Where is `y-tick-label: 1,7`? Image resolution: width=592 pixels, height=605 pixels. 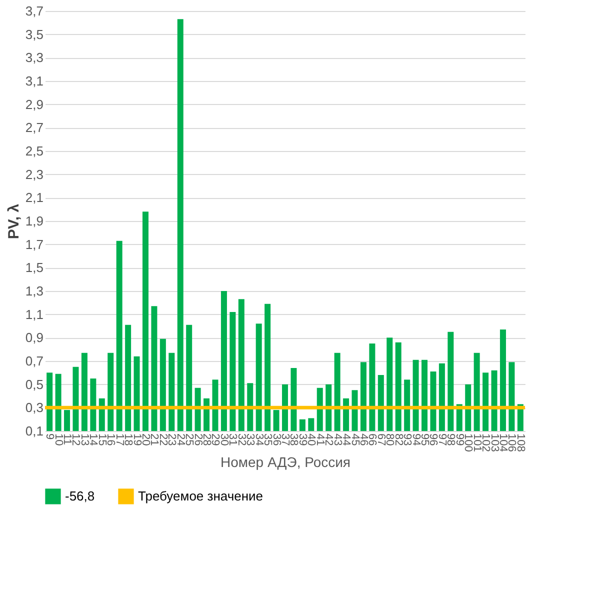 y-tick-label: 1,7 is located at coordinates (34, 244).